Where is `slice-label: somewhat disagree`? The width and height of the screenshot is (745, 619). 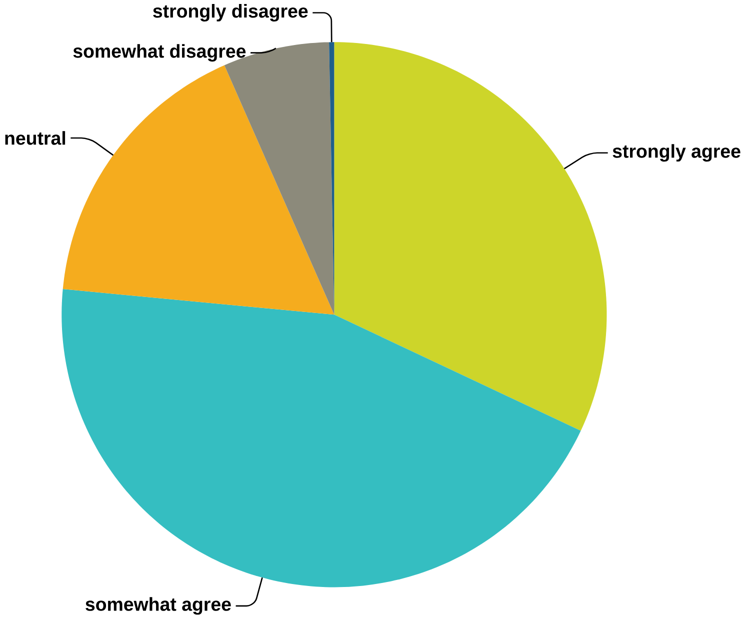
slice-label: somewhat disagree is located at coordinates (159, 53).